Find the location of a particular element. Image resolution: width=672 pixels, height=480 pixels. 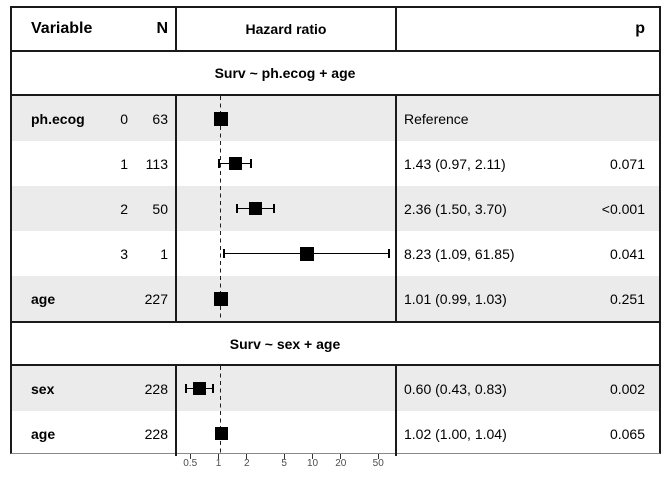

header-n-label: N is located at coordinates (162, 28).